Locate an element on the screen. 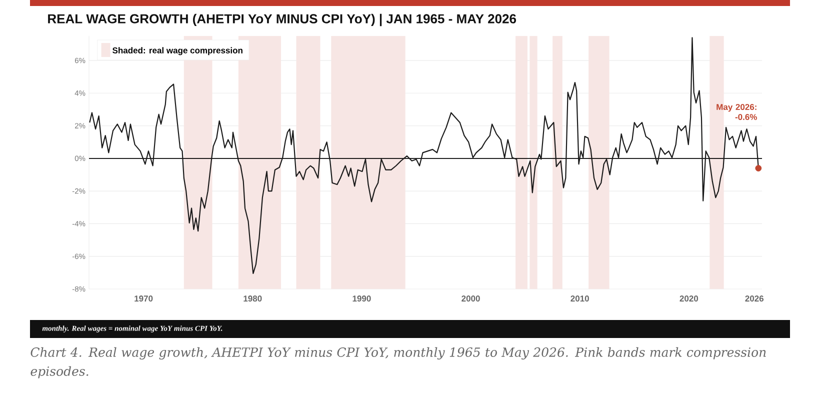  annotation: May 2026: -0.6% is located at coordinates (736, 112).